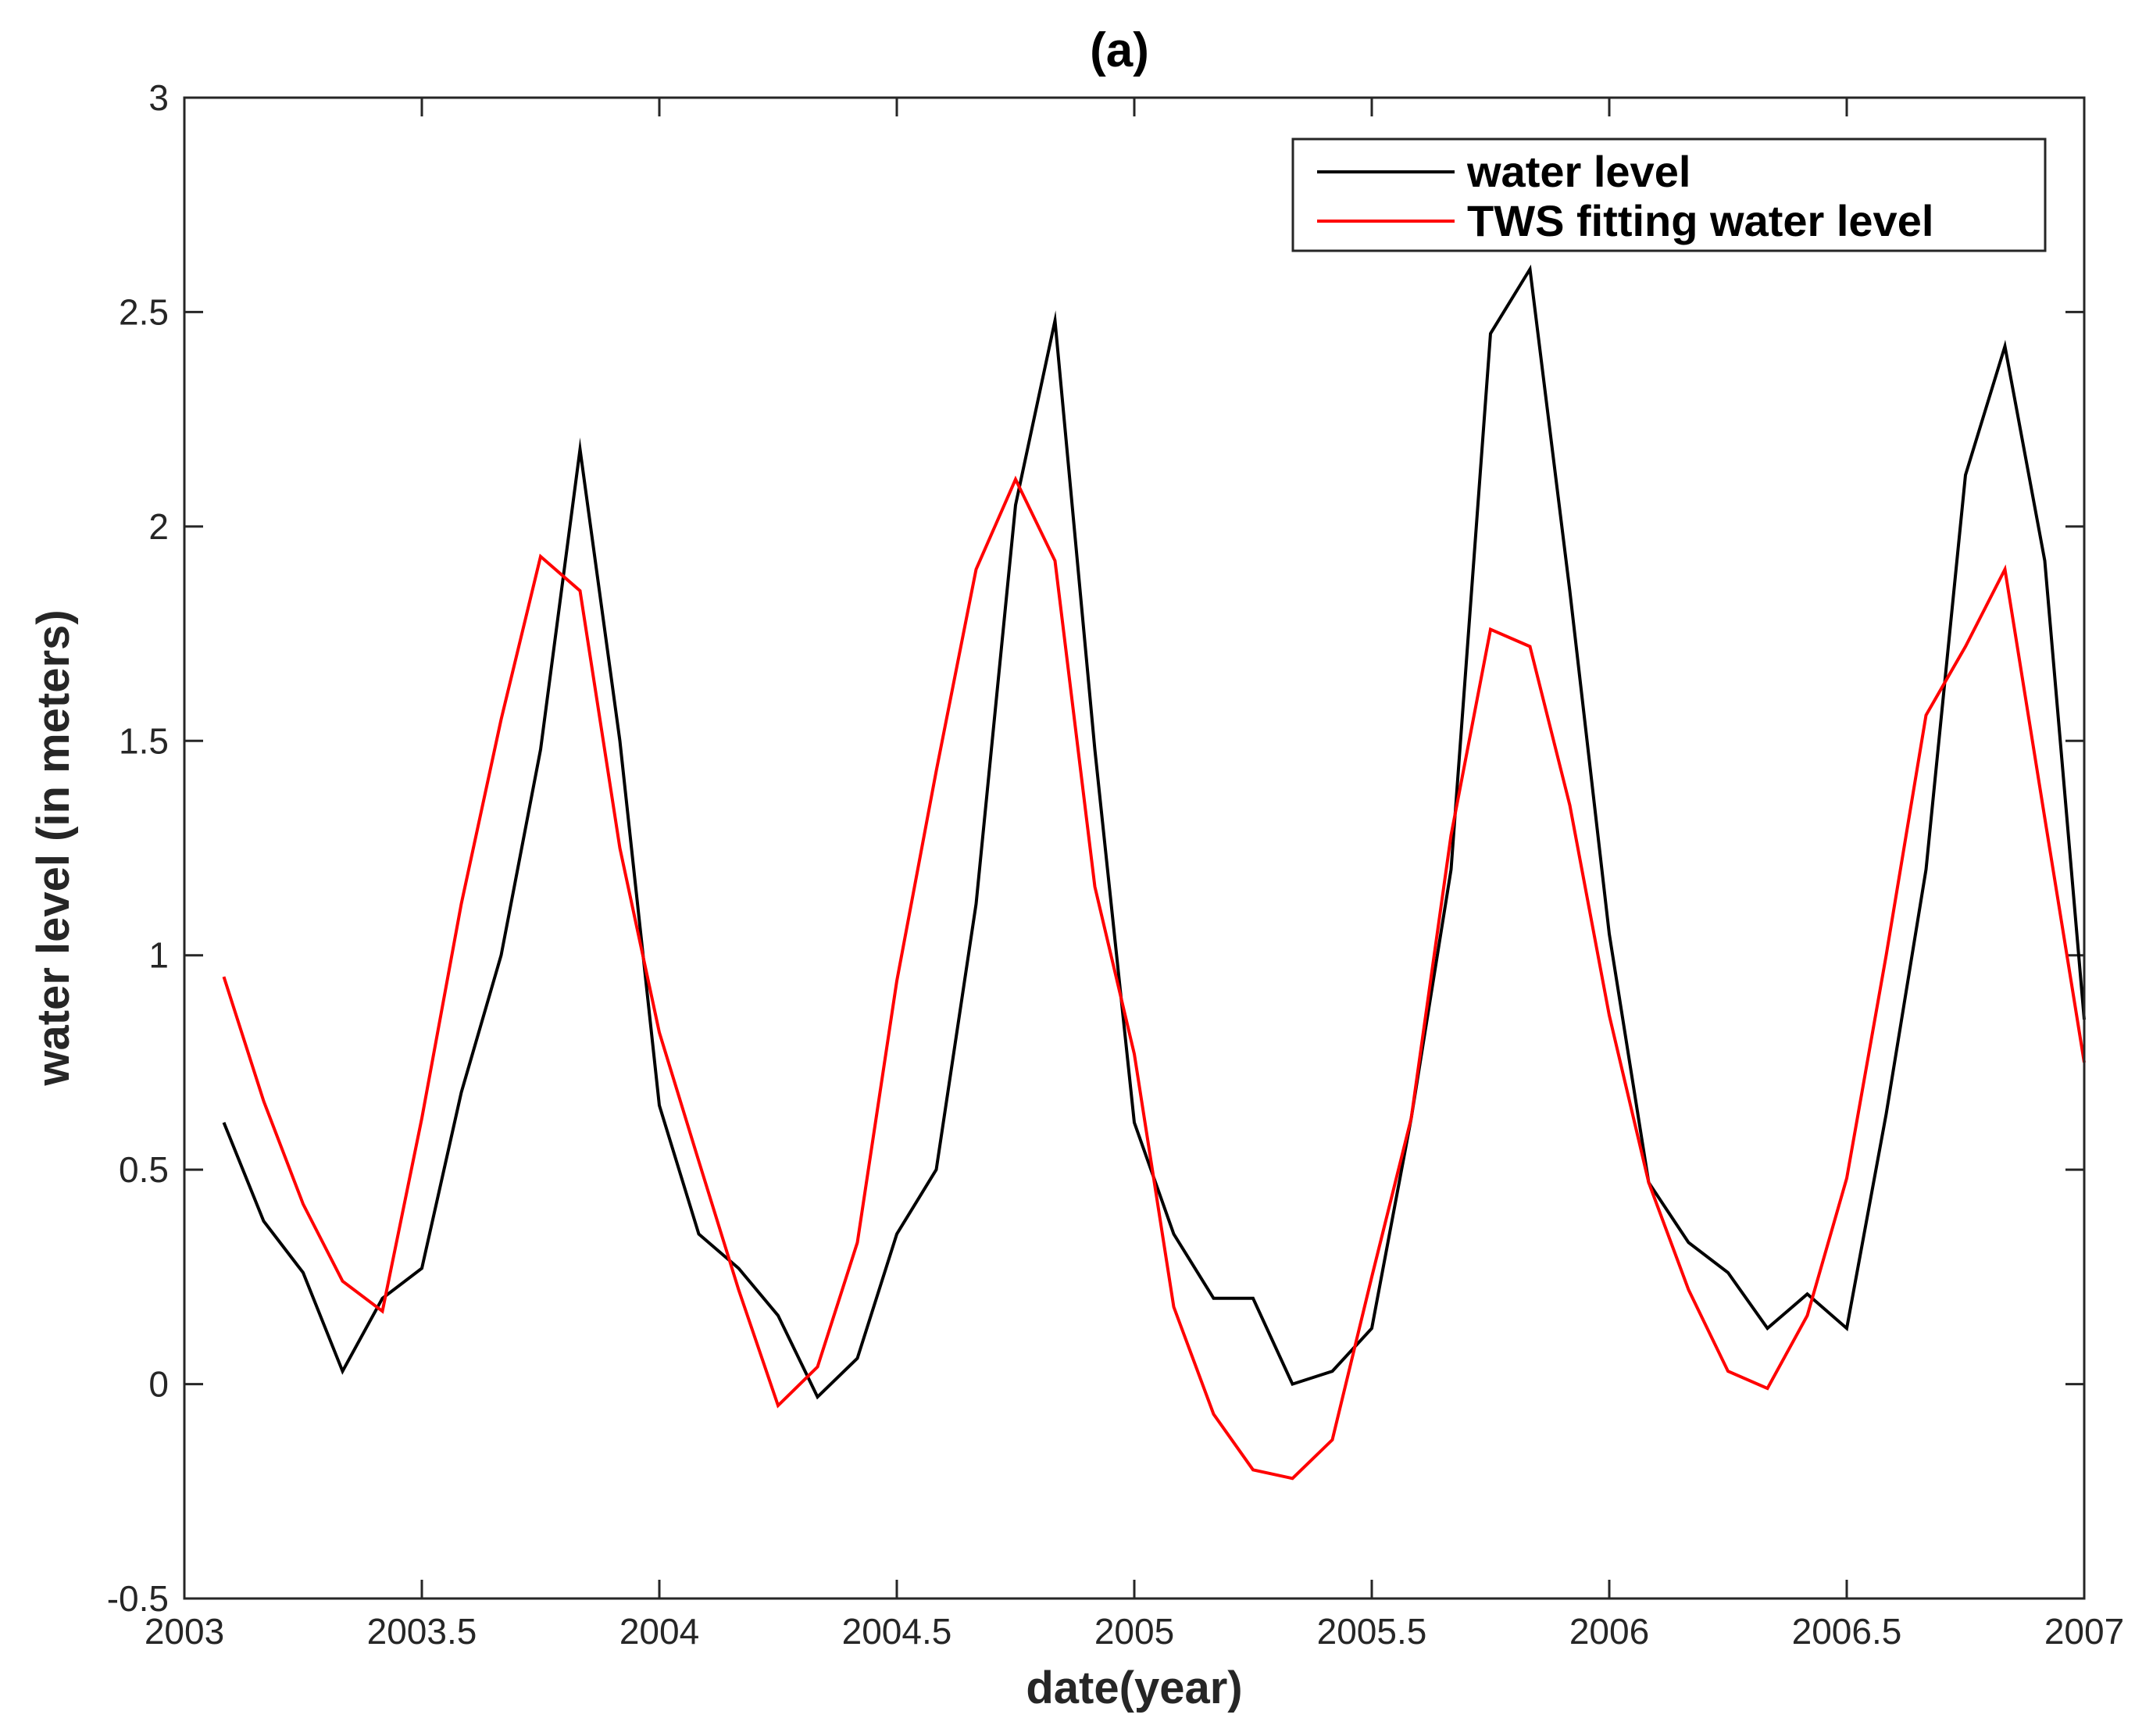 This screenshot has height=1736, width=2135. What do you see at coordinates (1578, 171) in the screenshot?
I see `legend-label-water-level: water level` at bounding box center [1578, 171].